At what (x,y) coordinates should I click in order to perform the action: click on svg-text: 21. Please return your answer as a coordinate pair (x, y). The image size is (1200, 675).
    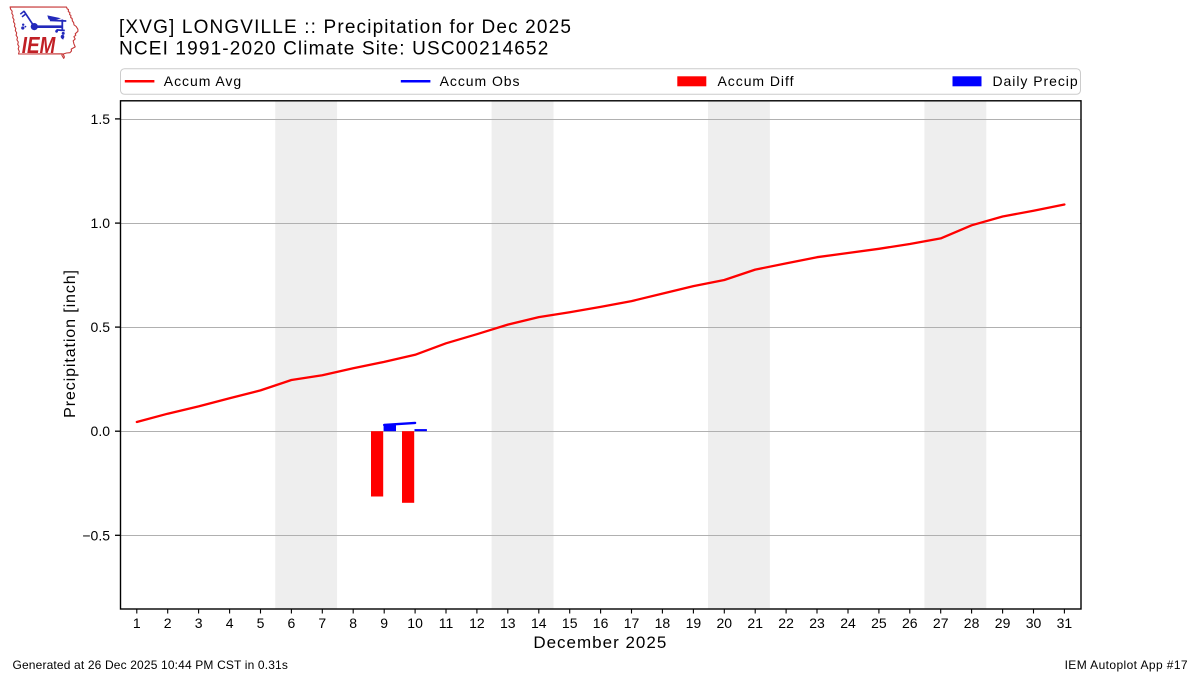
    Looking at the image, I should click on (755, 623).